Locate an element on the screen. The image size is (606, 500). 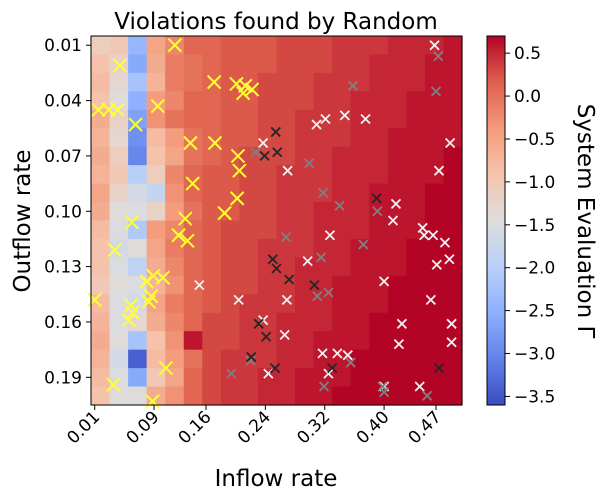
x-tick-label: 0.32 is located at coordinates (313, 427).